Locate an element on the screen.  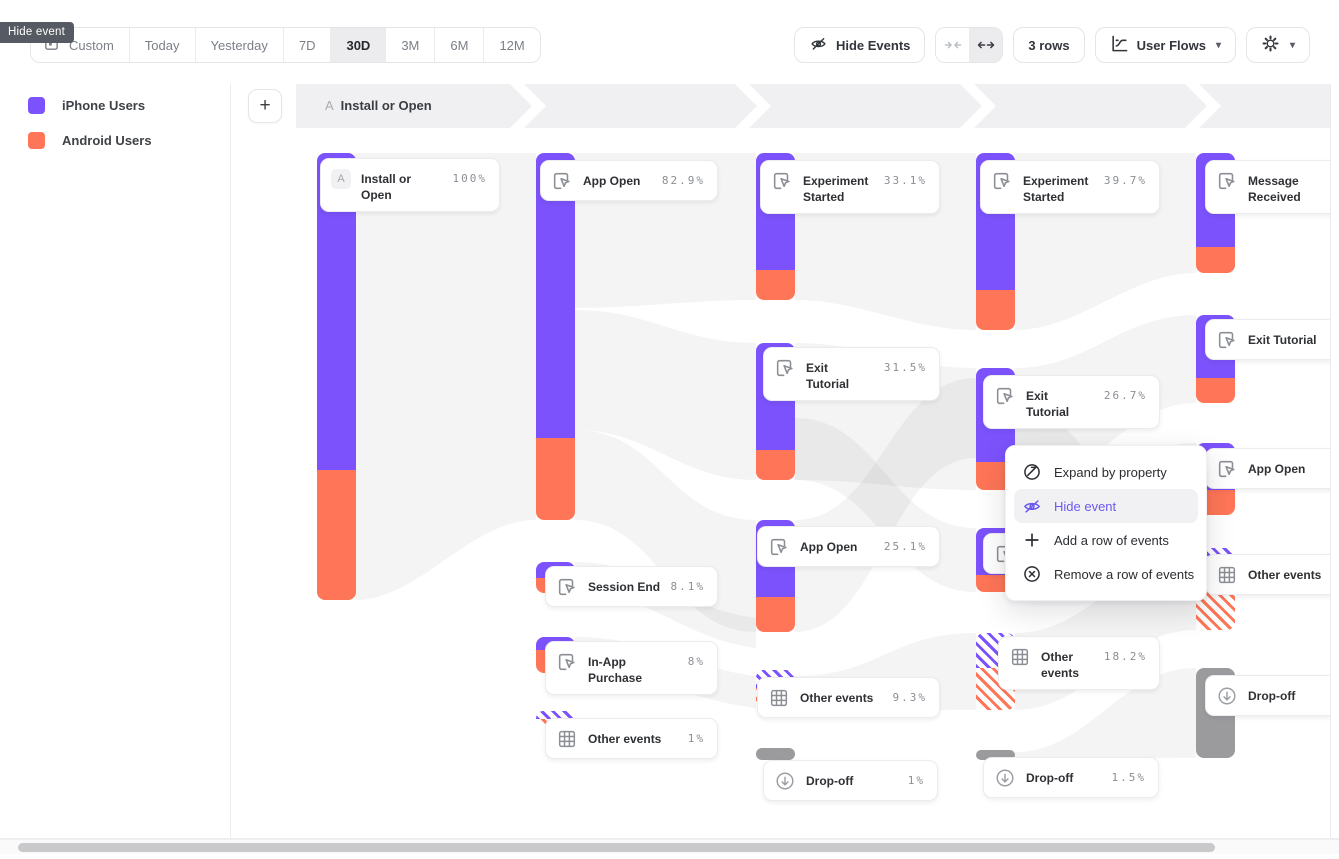
event-card-in-app-purchase: In-App Purchase 8% is located at coordinates (631, 668).